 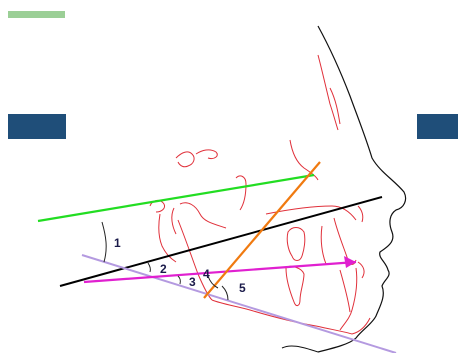 I want to click on facial-axis-line, so click(x=262, y=230).